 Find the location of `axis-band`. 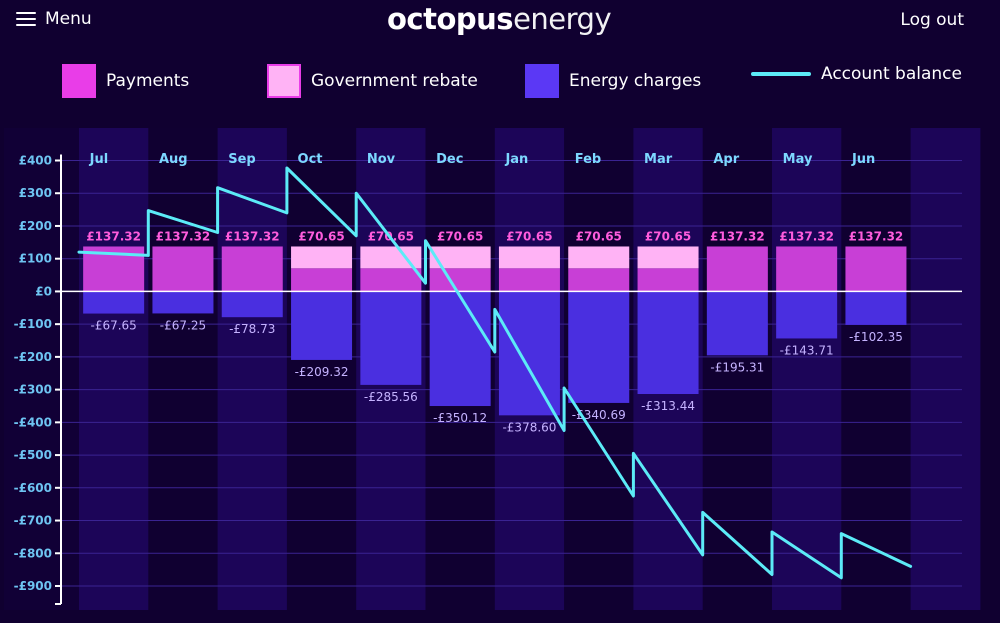

axis-band is located at coordinates (44, 369).